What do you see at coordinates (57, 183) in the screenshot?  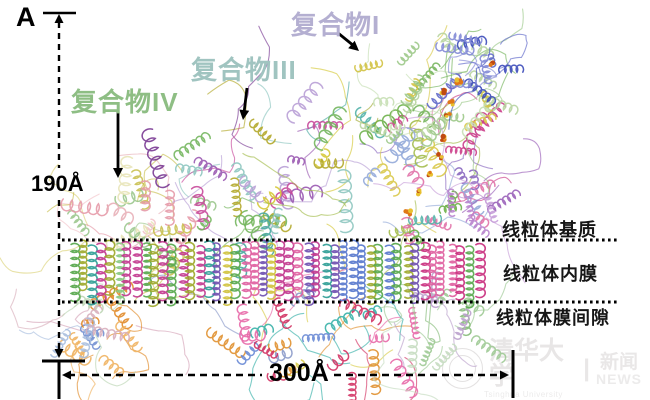 I see `height-measurement-label: 190Å` at bounding box center [57, 183].